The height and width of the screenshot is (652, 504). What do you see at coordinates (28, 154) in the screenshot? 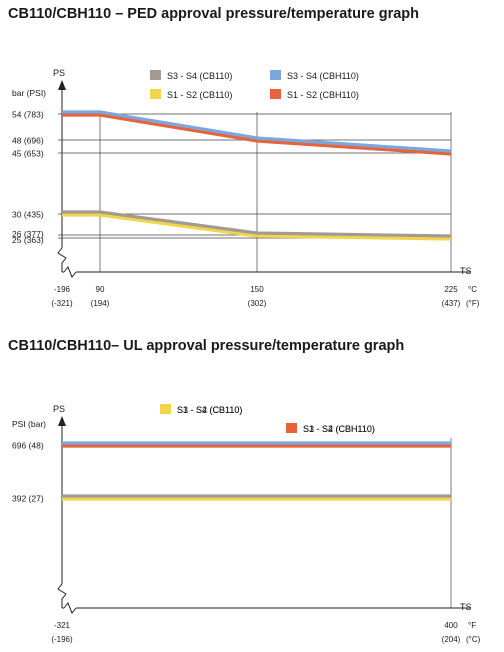
I see `y-tick-label: 45 (653)` at bounding box center [28, 154].